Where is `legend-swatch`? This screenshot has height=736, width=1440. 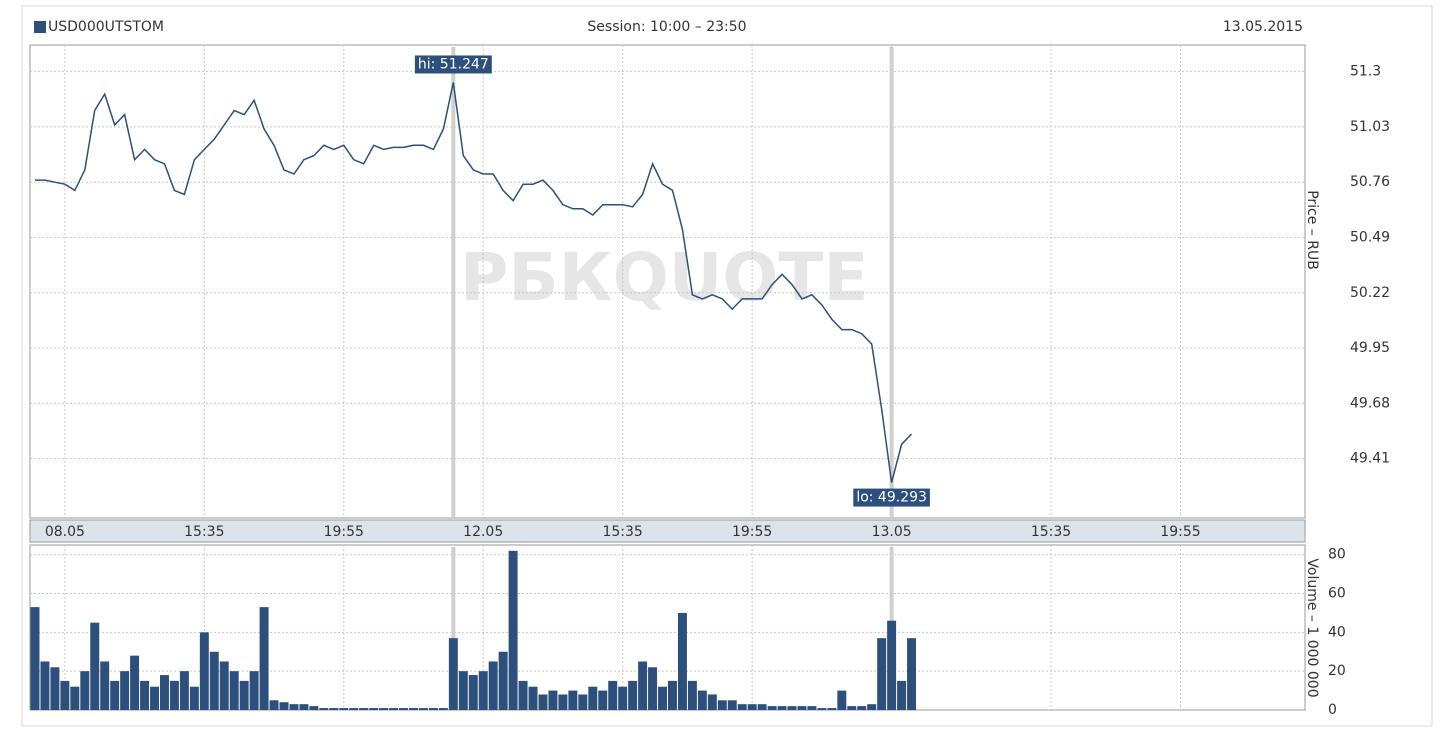
legend-swatch is located at coordinates (40, 27).